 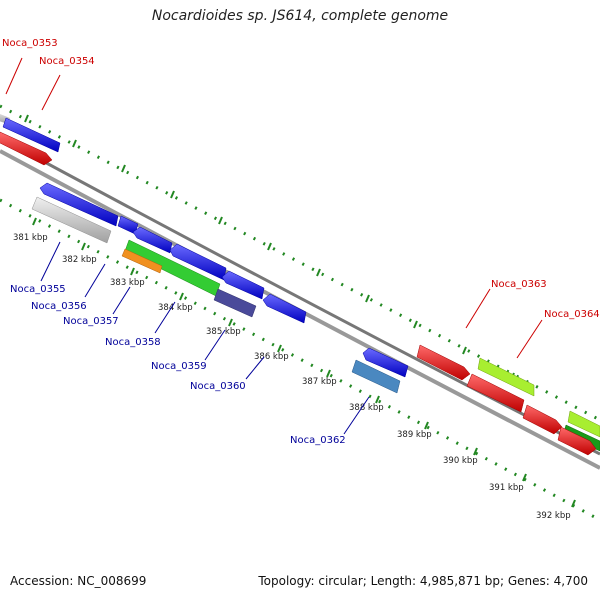 What do you see at coordinates (271, 357) in the screenshot?
I see `tick-label: 386 kbp` at bounding box center [271, 357].